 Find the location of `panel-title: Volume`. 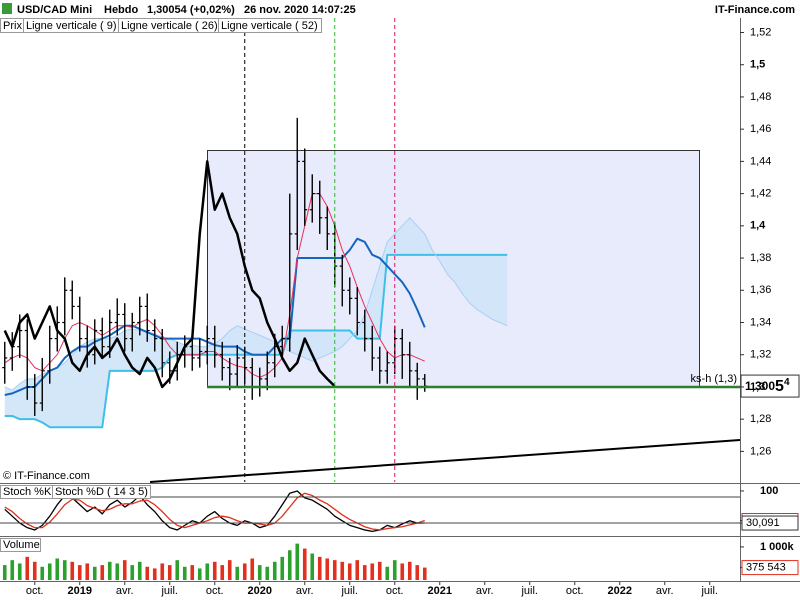

panel-title: Volume is located at coordinates (21, 545).